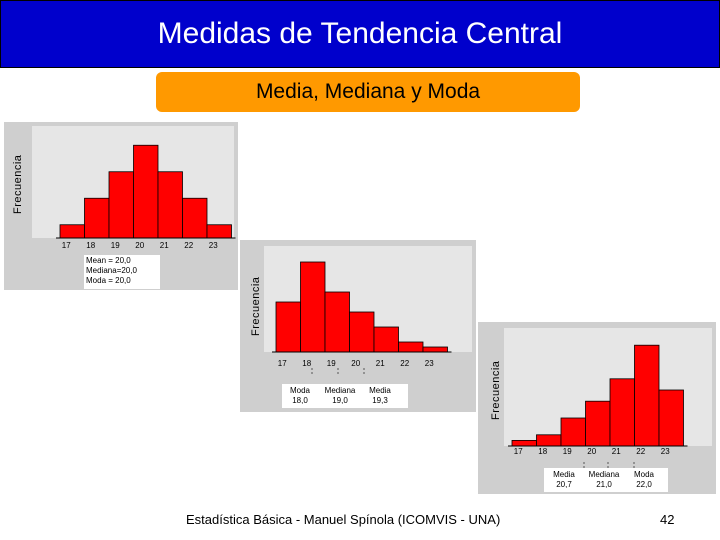 This screenshot has width=720, height=540. I want to click on stat-mean: Mean = 20,0, so click(108, 260).